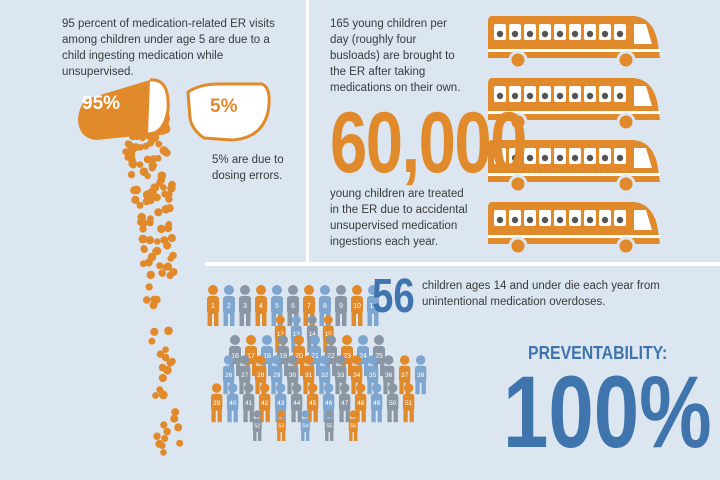 This screenshot has height=480, width=720. I want to click on child-figure-icon: 52, so click(257, 425).